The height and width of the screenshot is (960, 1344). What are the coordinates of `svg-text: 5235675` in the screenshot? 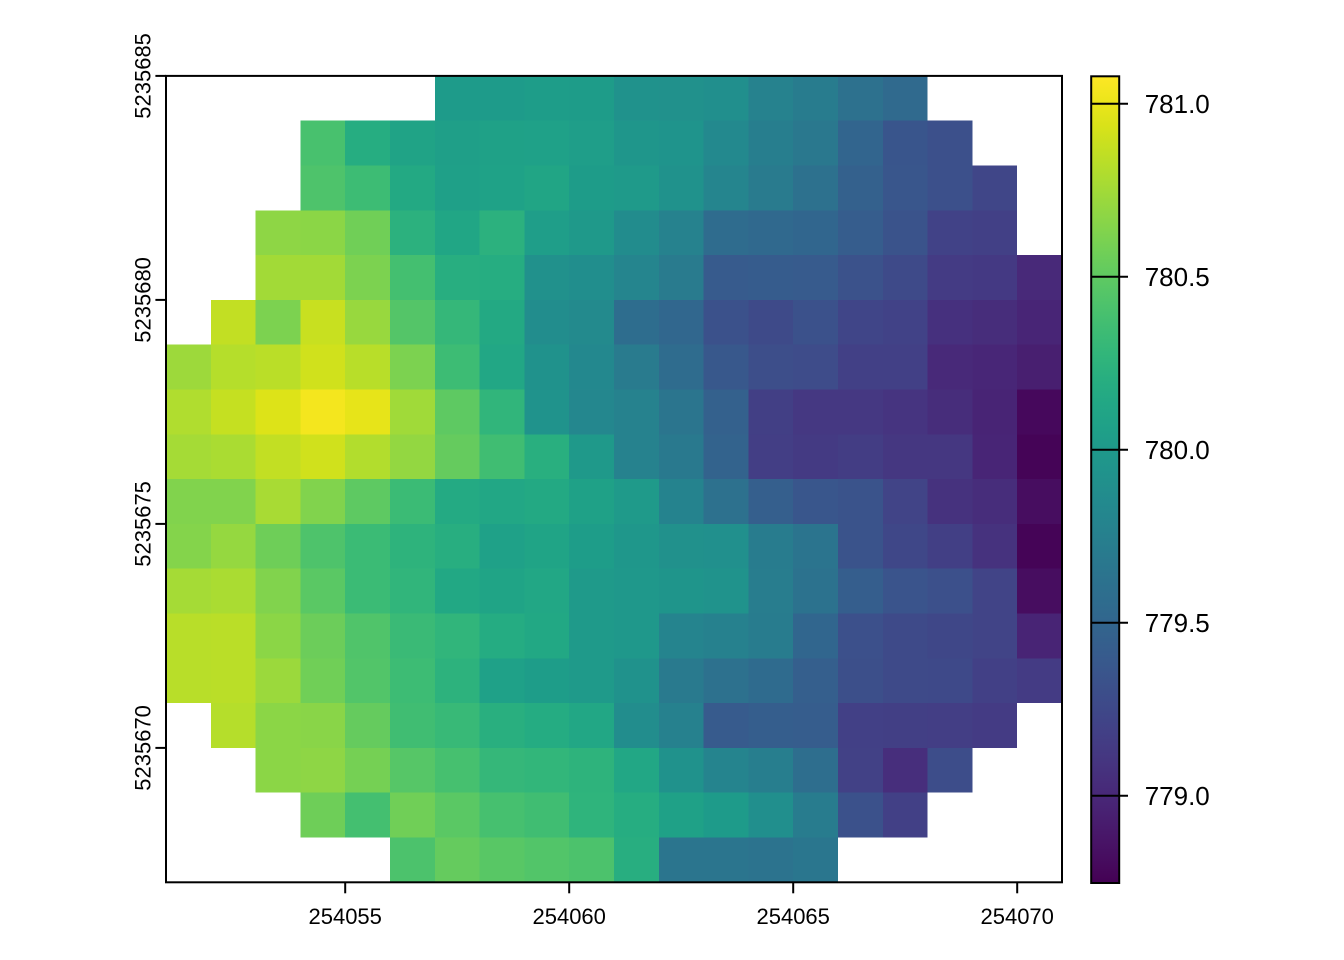 It's located at (143, 524).